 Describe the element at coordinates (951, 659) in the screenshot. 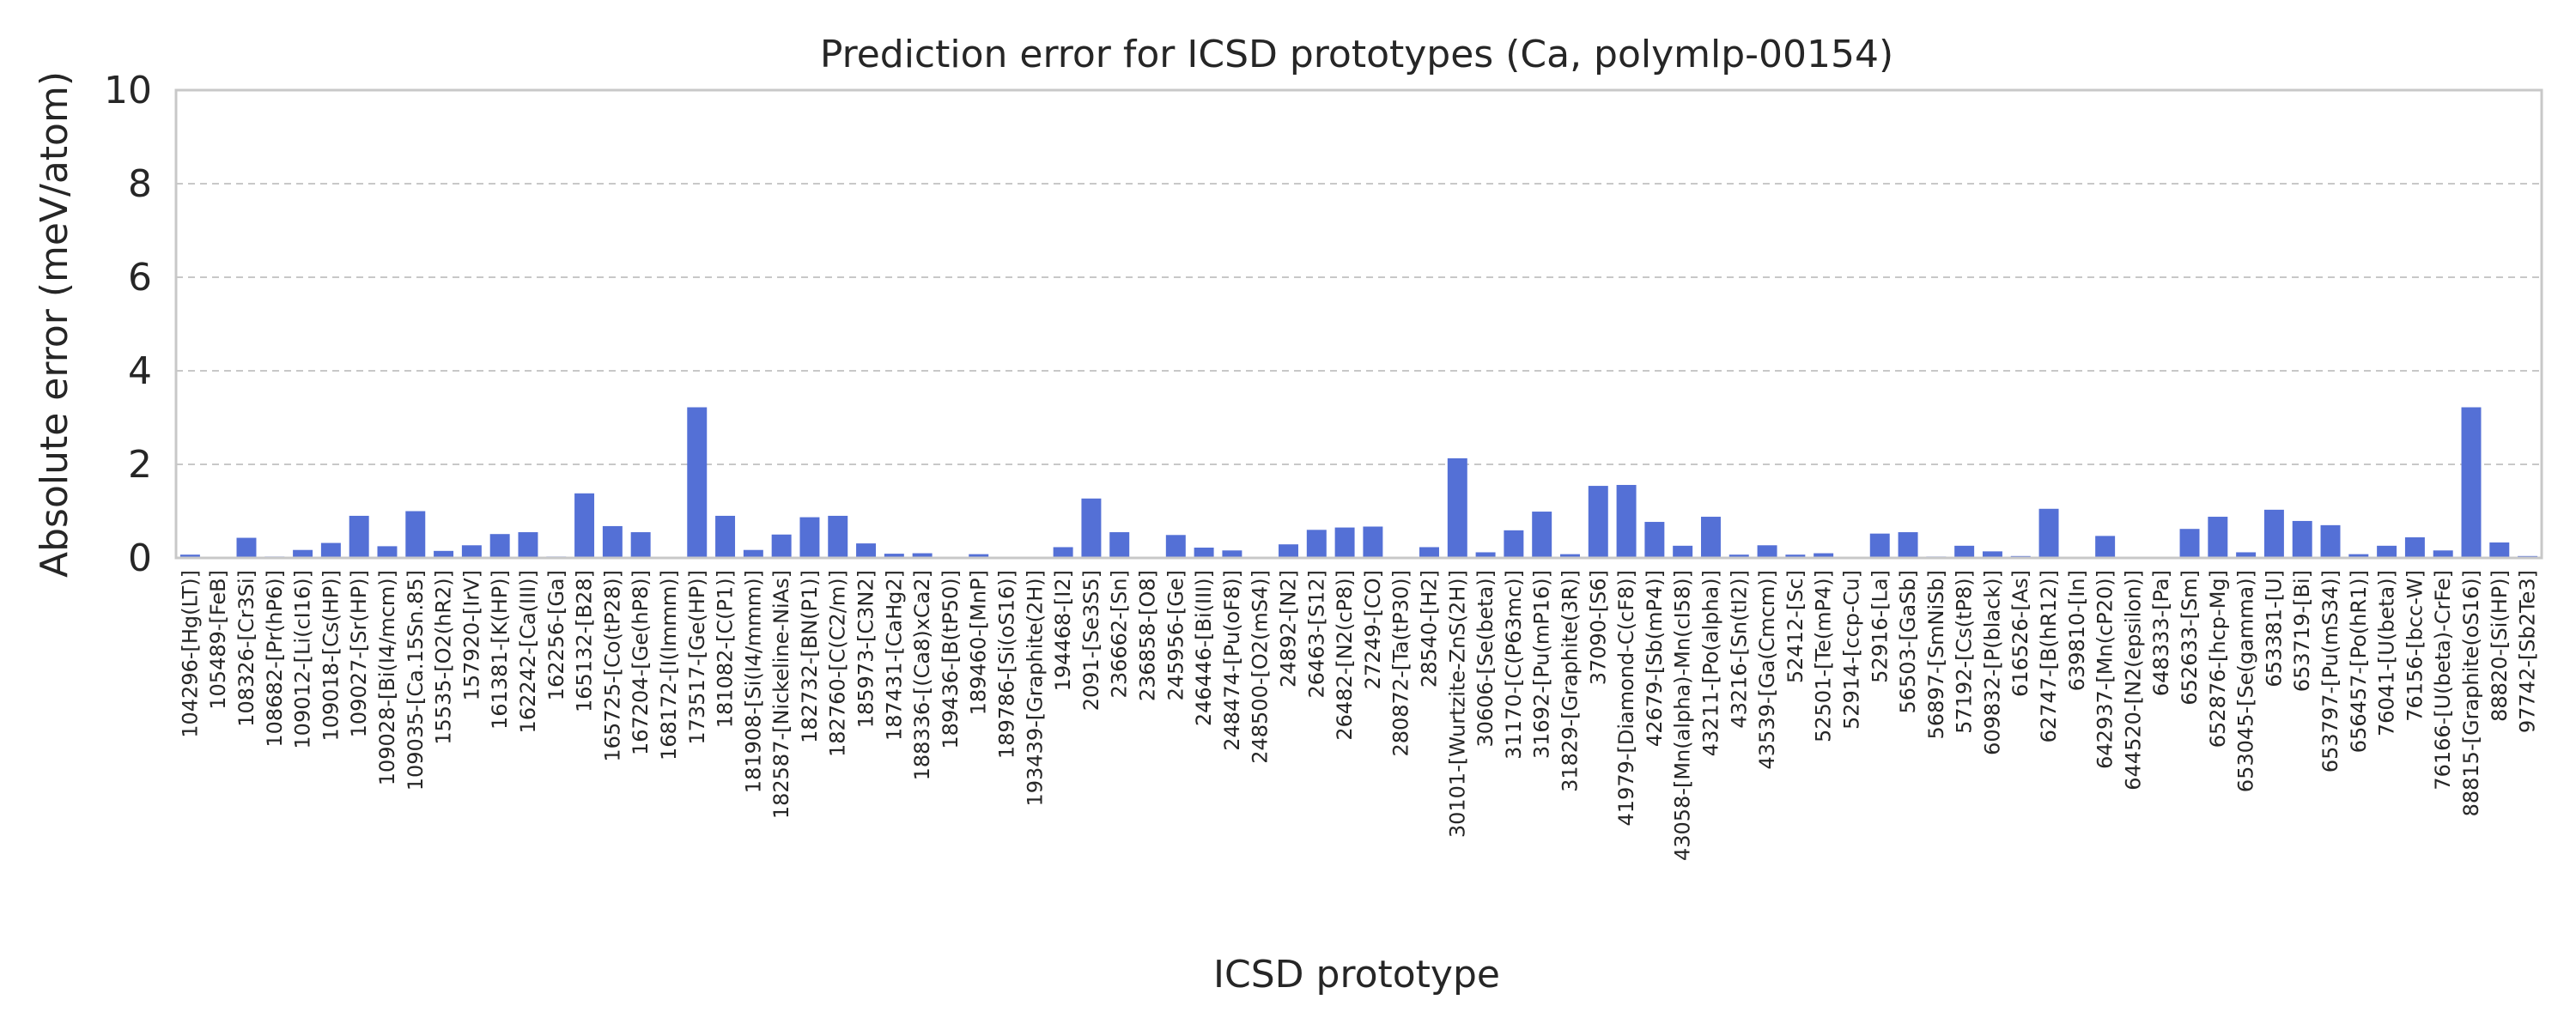

I see `x-tick-label: 189436-[B(tP50)]` at that location.